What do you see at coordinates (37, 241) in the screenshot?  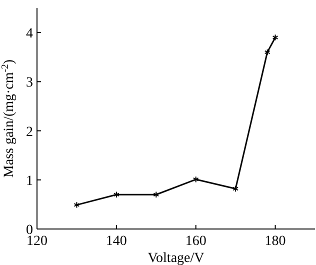 I see `x-tick-label: 120` at bounding box center [37, 241].